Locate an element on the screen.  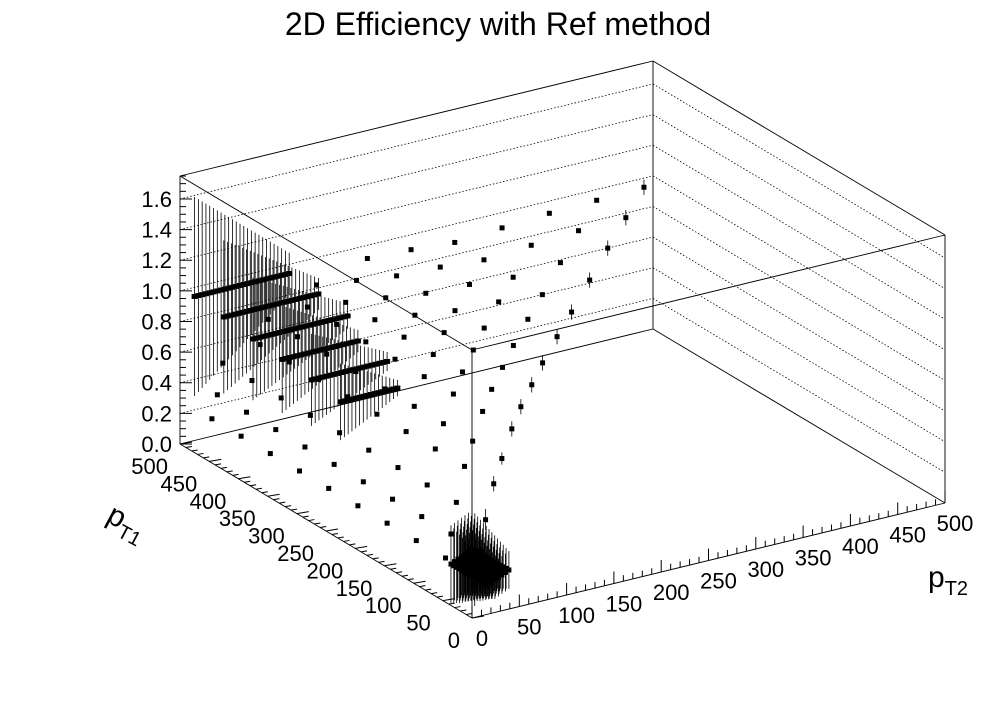
x-tick-label: 150 is located at coordinates (624, 604).